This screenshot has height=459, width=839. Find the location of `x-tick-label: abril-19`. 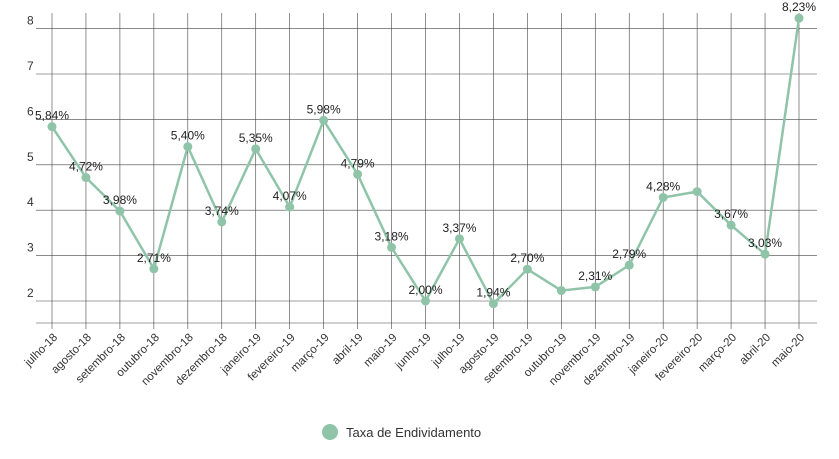

x-tick-label: abril-19 is located at coordinates (348, 350).